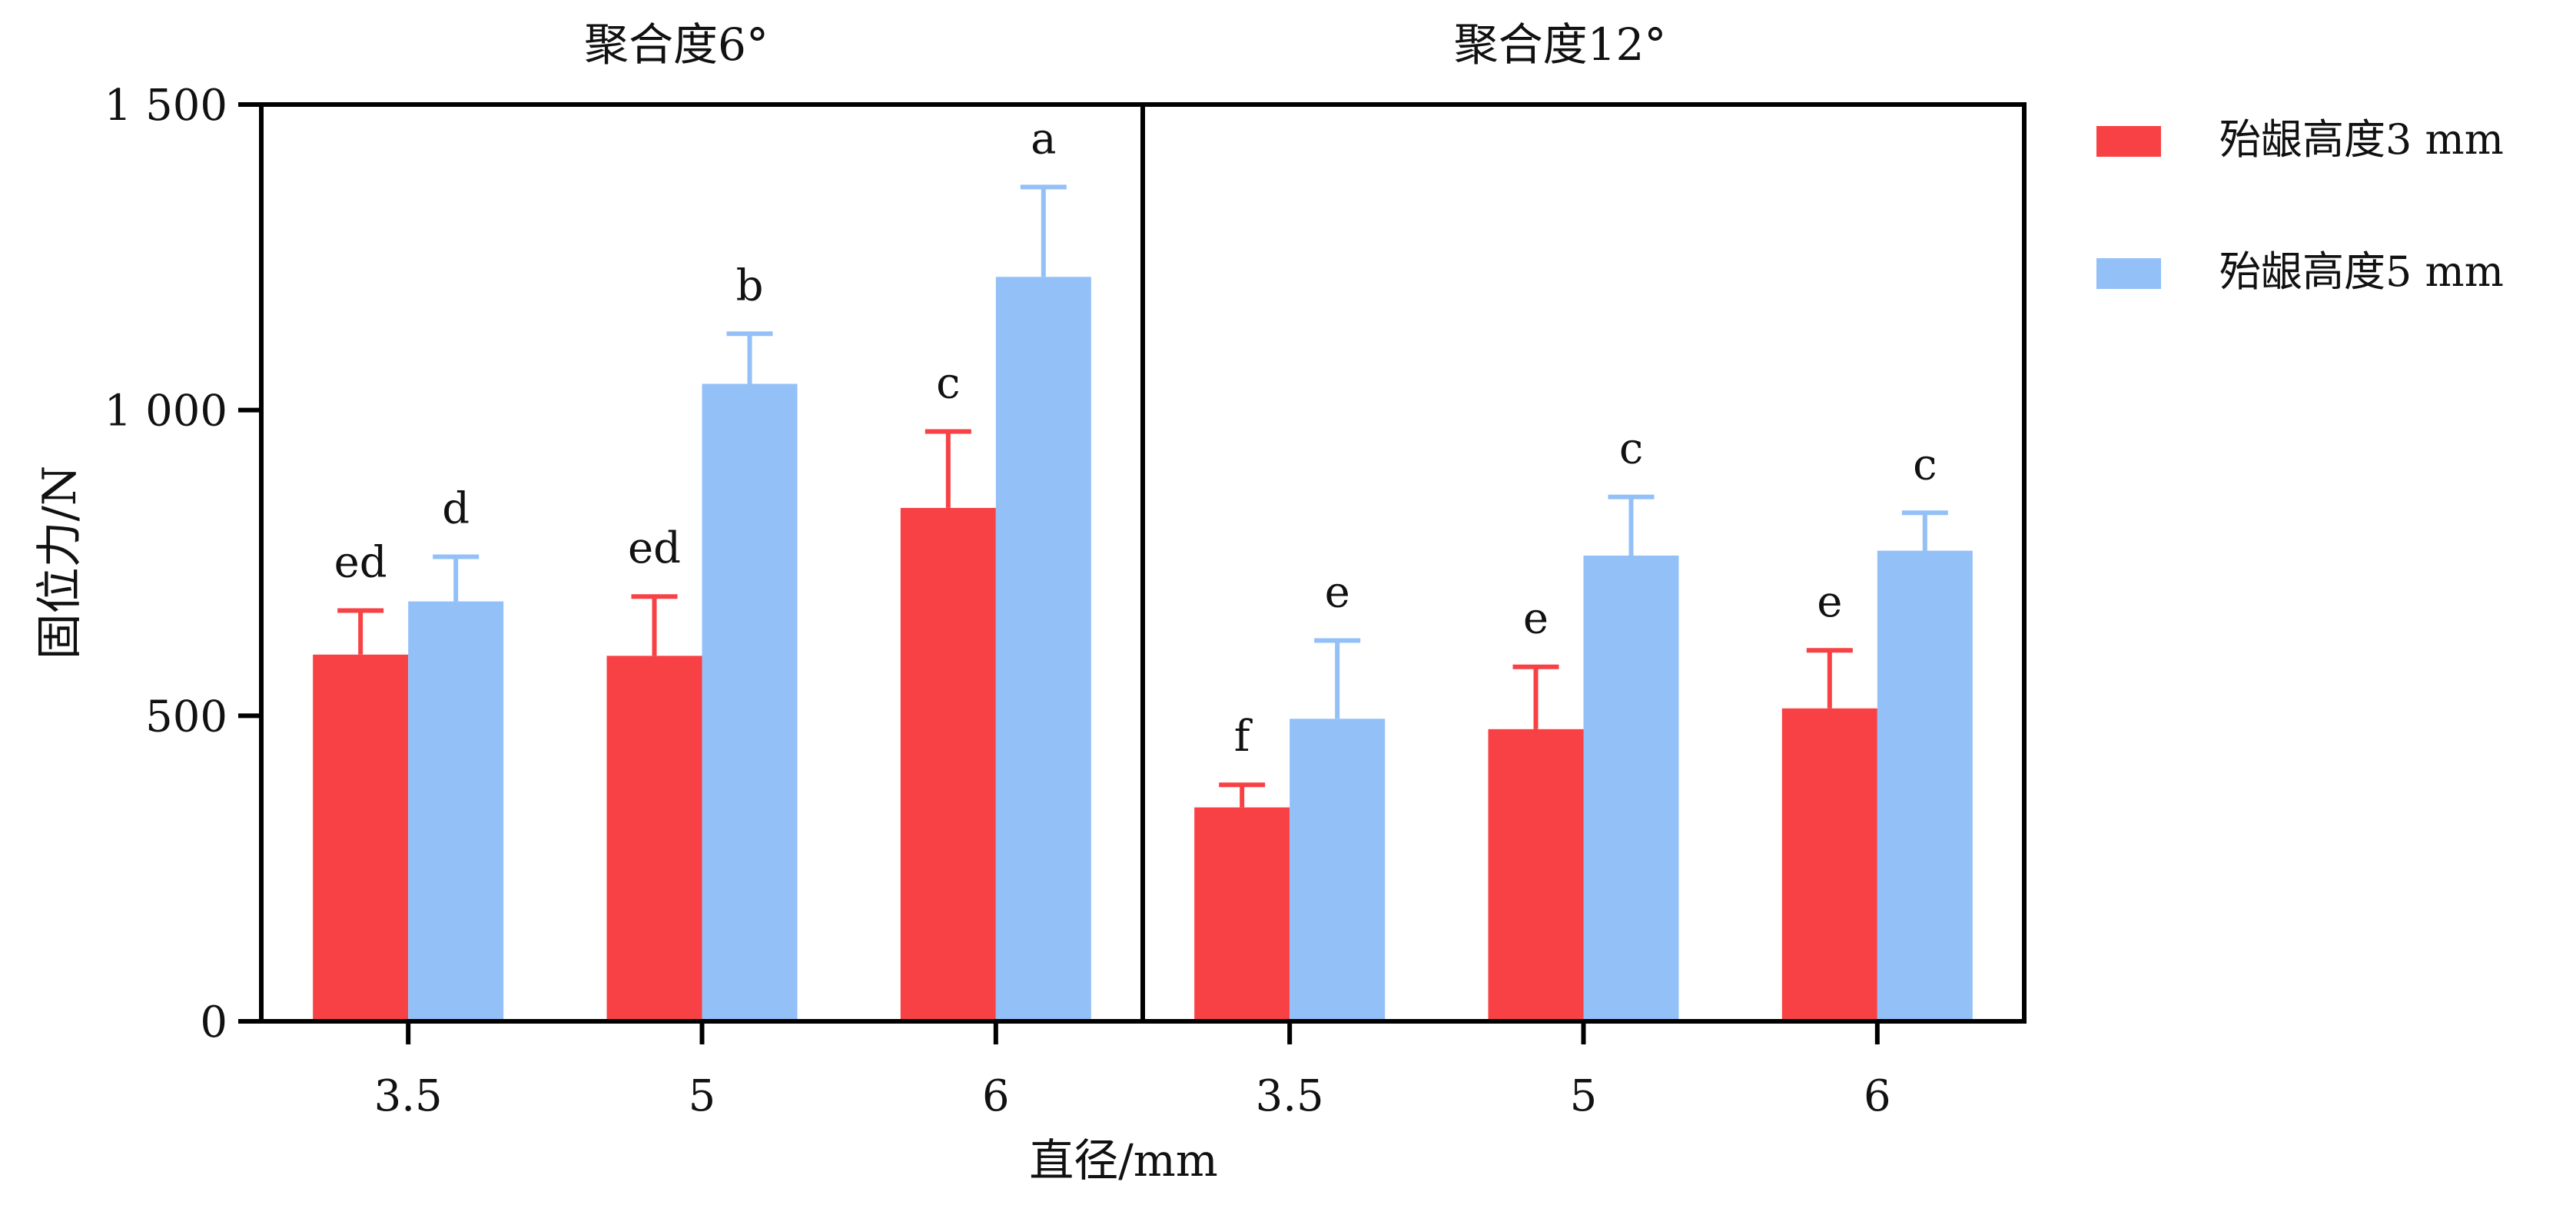  What do you see at coordinates (1043, 139) in the screenshot?
I see `sig-label-p1-s2-2: a` at bounding box center [1043, 139].